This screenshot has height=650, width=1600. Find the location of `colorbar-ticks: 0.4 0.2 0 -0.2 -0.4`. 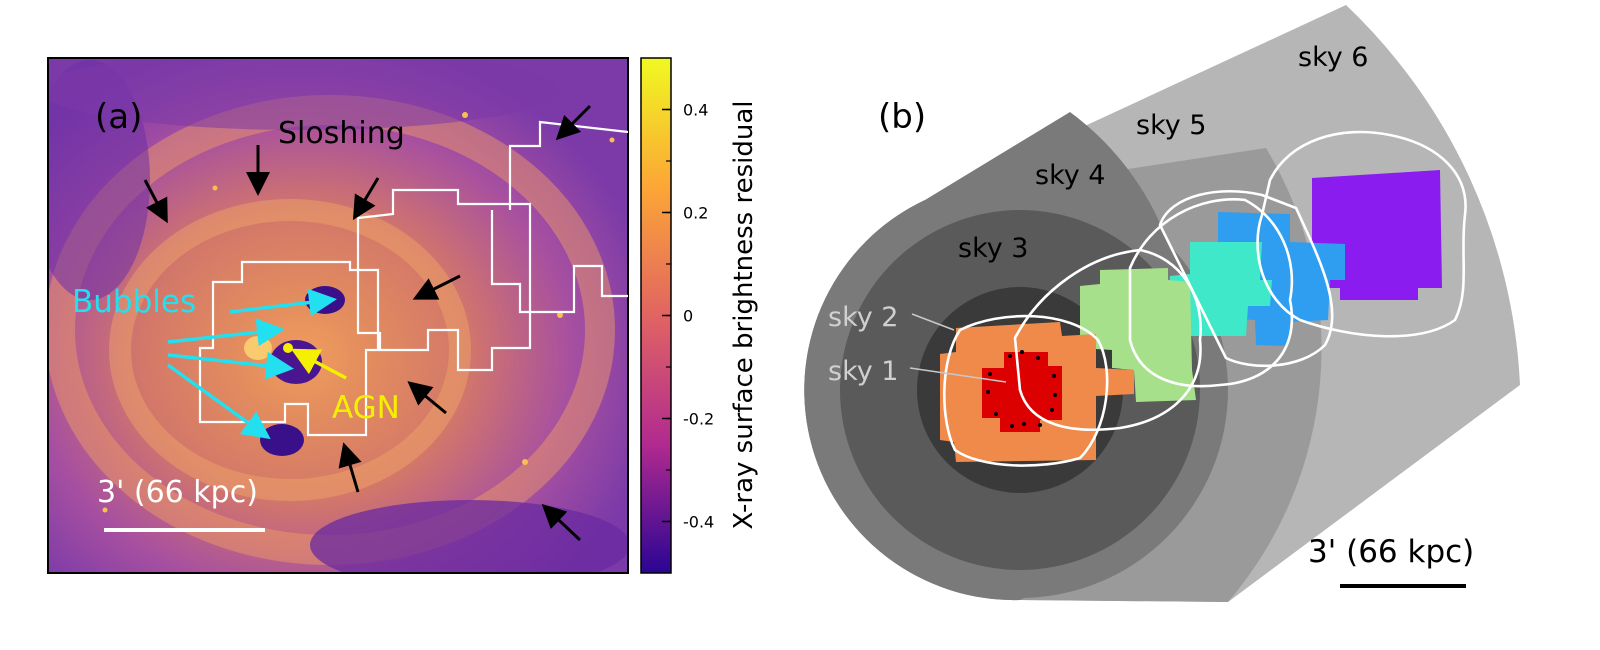

colorbar-ticks: 0.4 0.2 0 -0.2 -0.4 is located at coordinates (688, 316).